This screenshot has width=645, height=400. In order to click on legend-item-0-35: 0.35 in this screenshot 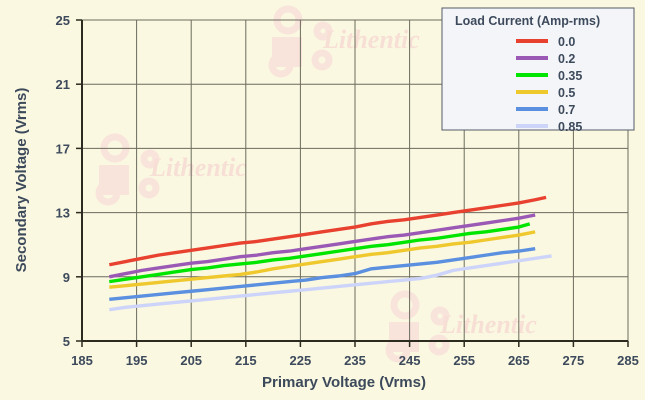, I will do `click(549, 76)`.